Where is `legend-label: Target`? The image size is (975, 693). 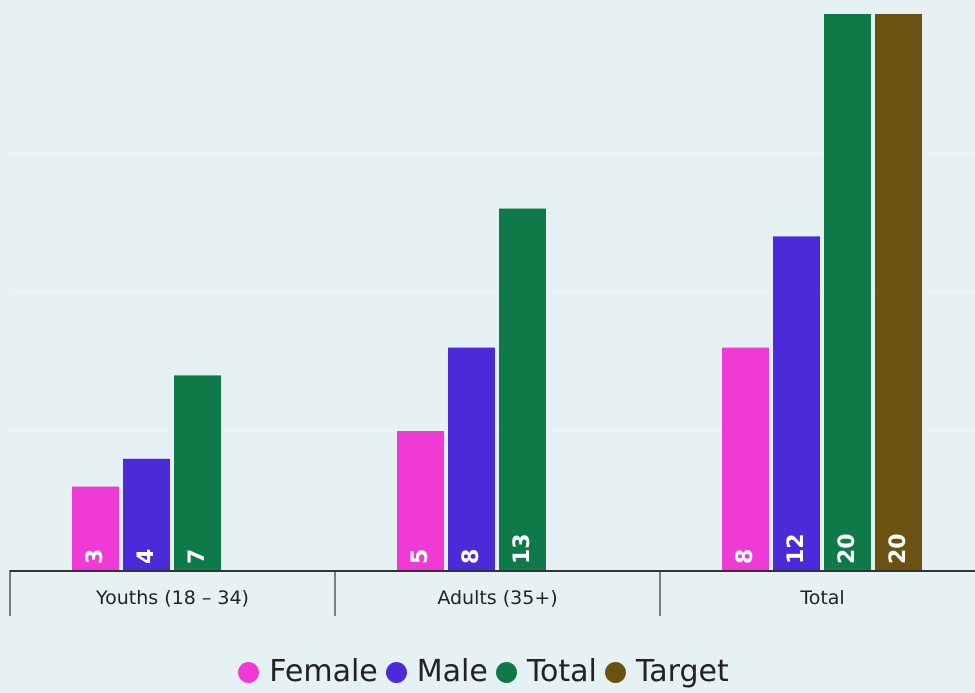
legend-label: Target is located at coordinates (682, 671).